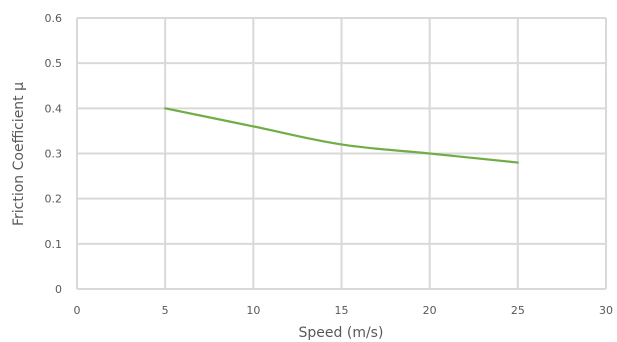 Image resolution: width=617 pixels, height=342 pixels. I want to click on y-axis-ticks: 0 0.1 0.2 0.3 0.4 0.5 0.6, so click(54, 154).